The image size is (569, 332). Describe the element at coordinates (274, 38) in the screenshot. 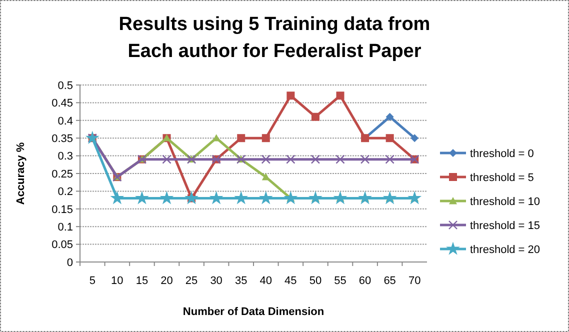

I see `chart-title: Results using 5 Training data from Each author for Federalist Paper` at that location.